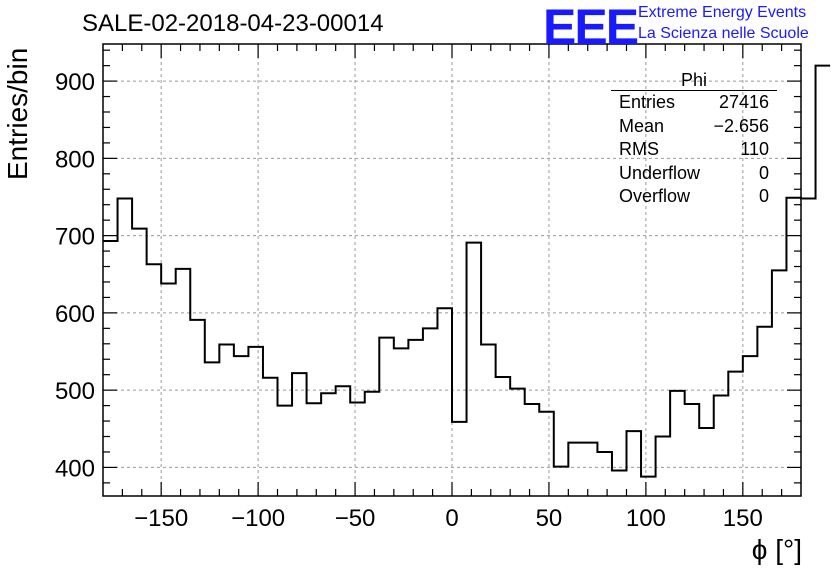  Describe the element at coordinates (660, 172) in the screenshot. I see `stats-label: Underflow` at that location.